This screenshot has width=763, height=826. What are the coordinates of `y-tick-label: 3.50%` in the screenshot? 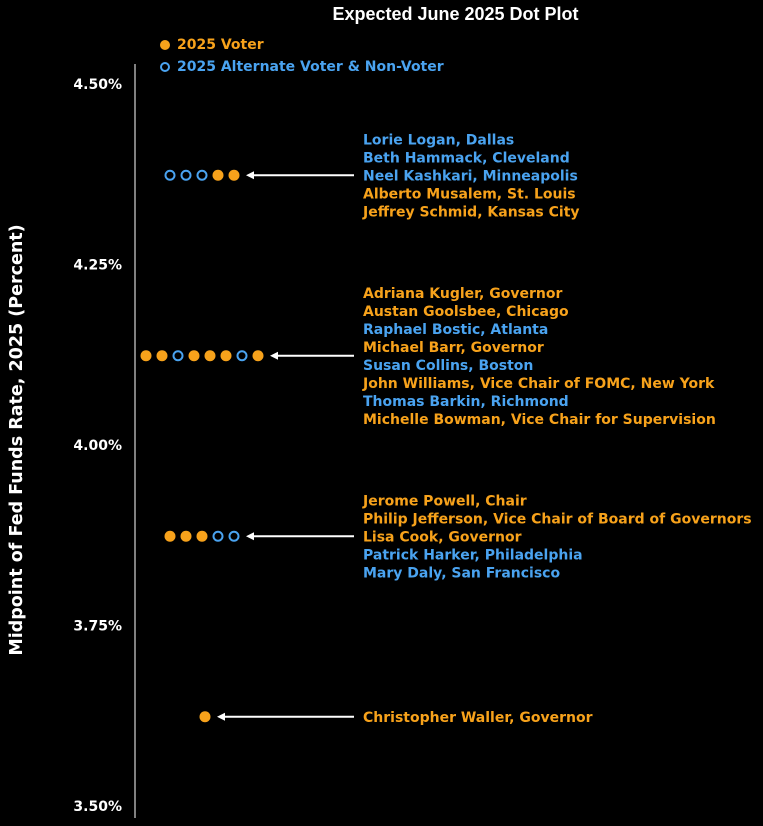 It's located at (97, 807).